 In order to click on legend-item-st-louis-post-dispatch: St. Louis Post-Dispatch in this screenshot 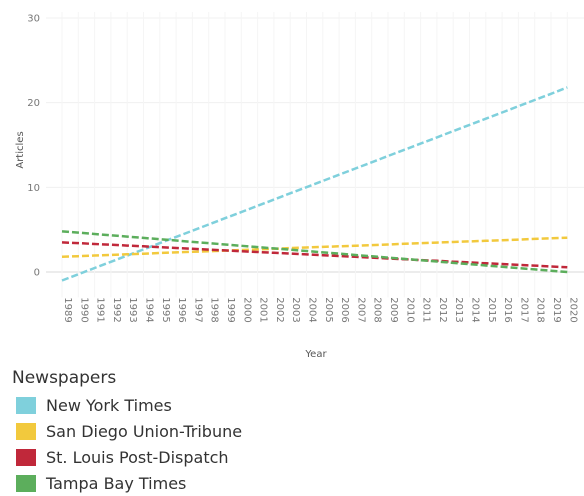, I will do `click(127, 457)`.